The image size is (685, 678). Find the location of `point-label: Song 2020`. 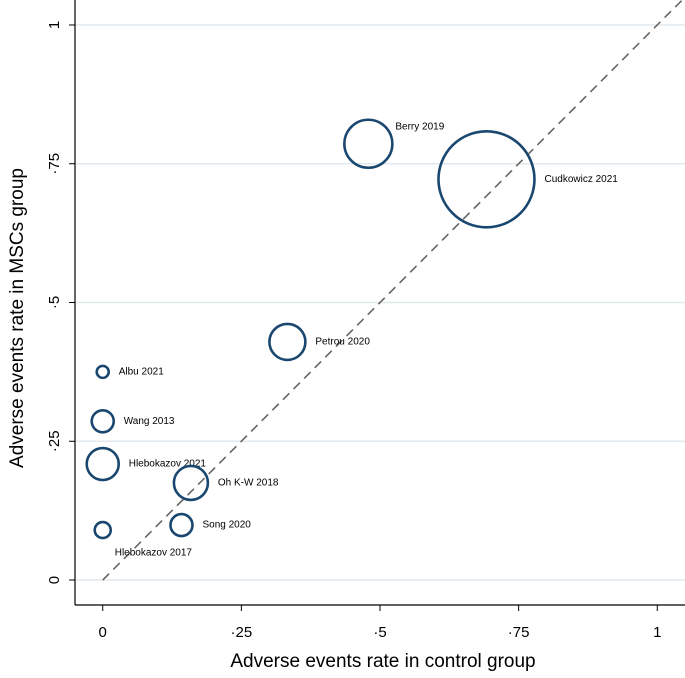

point-label: Song 2020 is located at coordinates (226, 525).